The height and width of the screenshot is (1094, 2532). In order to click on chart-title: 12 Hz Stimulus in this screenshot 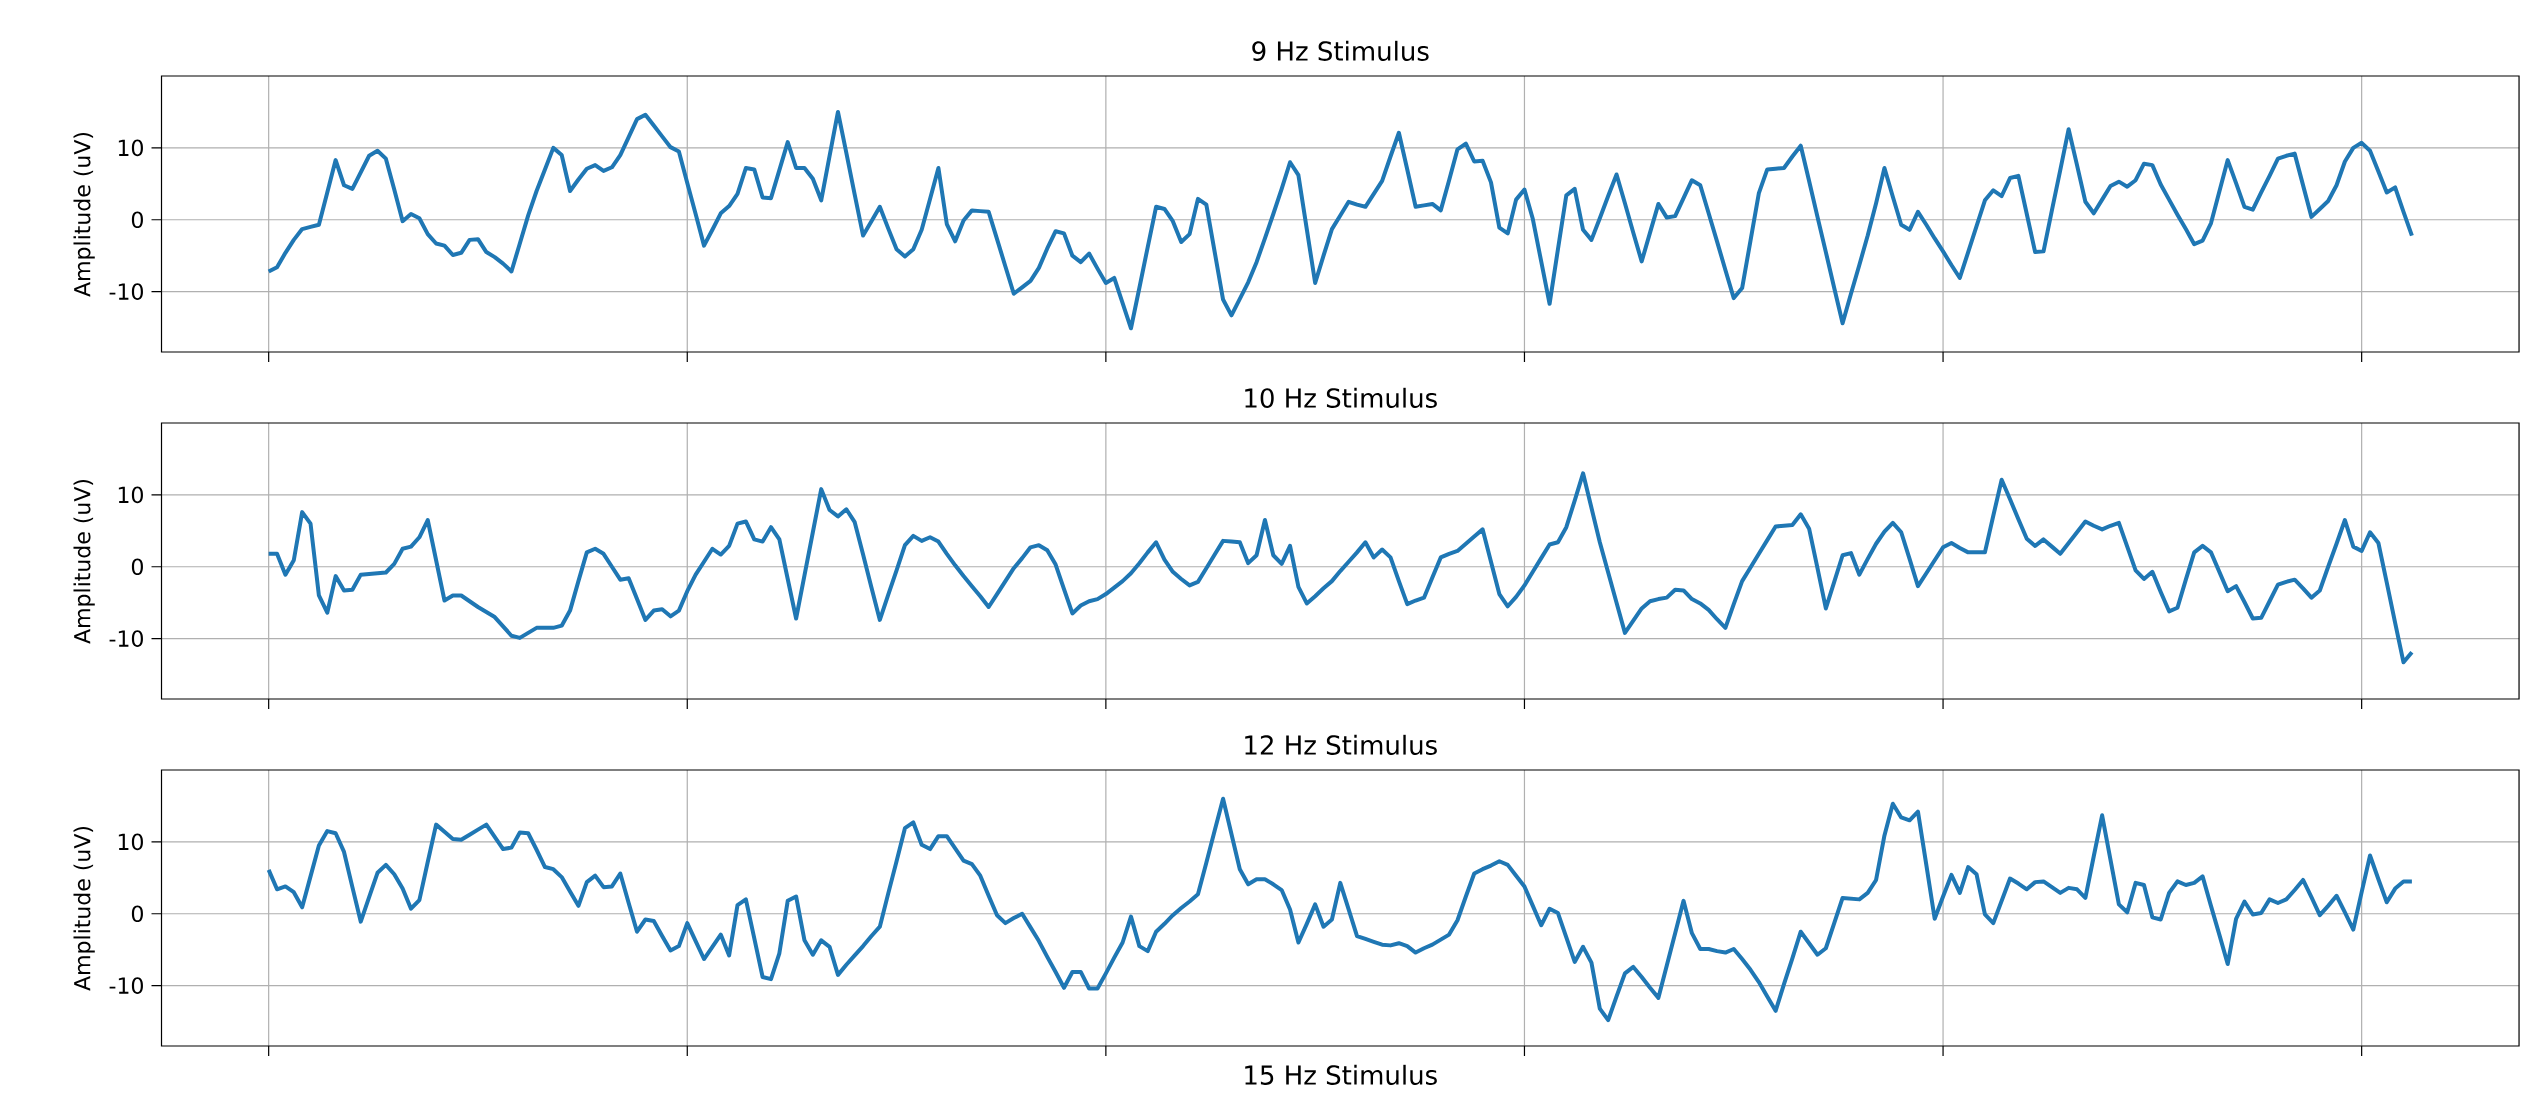, I will do `click(1341, 744)`.